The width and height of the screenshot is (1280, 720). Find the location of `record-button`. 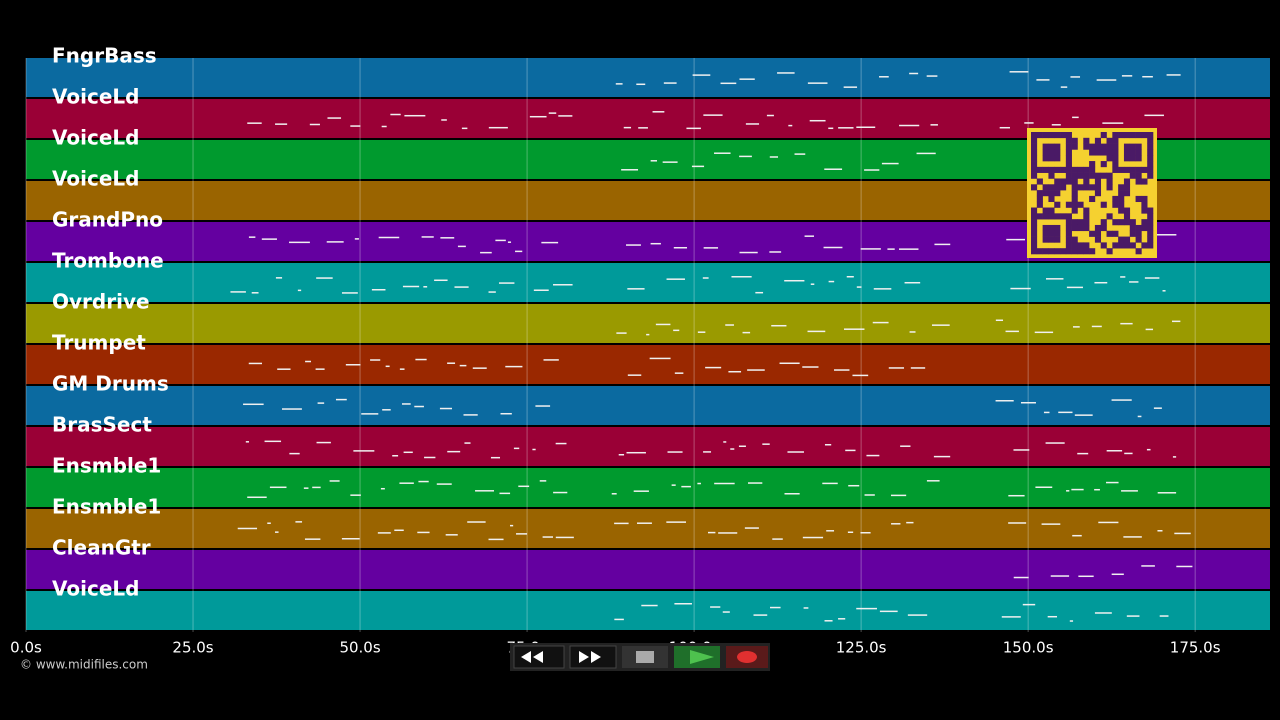

record-button is located at coordinates (747, 657).